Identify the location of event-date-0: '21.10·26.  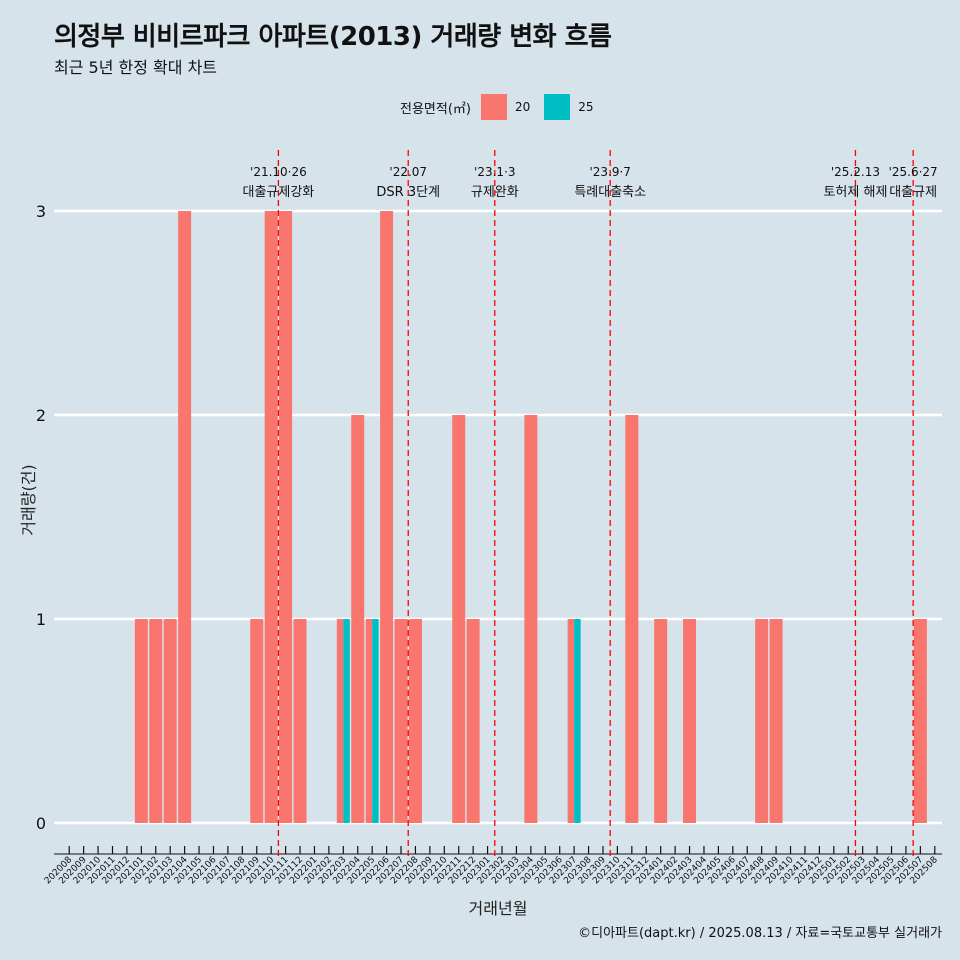
(278, 172).